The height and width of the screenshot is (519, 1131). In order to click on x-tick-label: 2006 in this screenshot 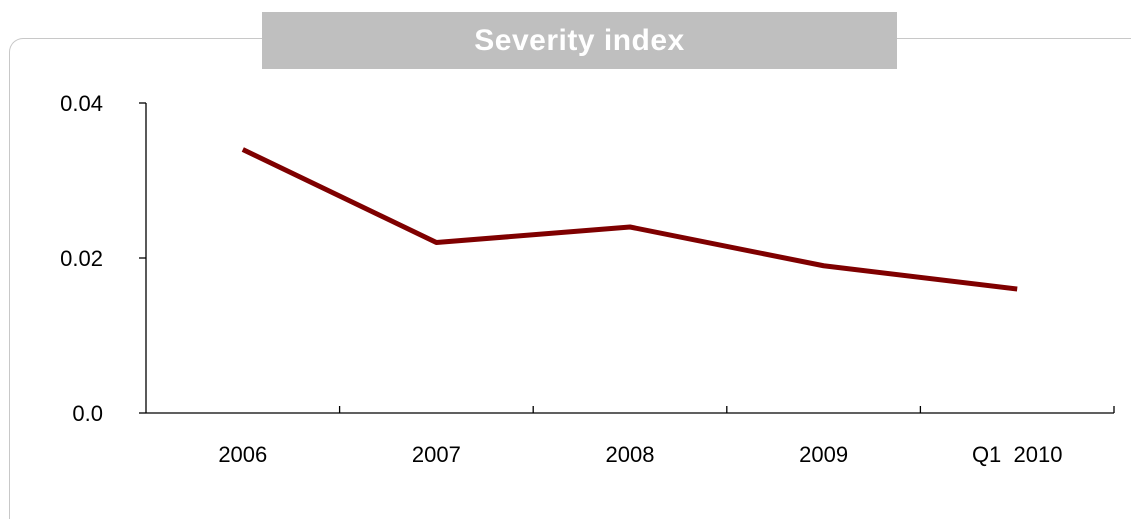, I will do `click(242, 454)`.